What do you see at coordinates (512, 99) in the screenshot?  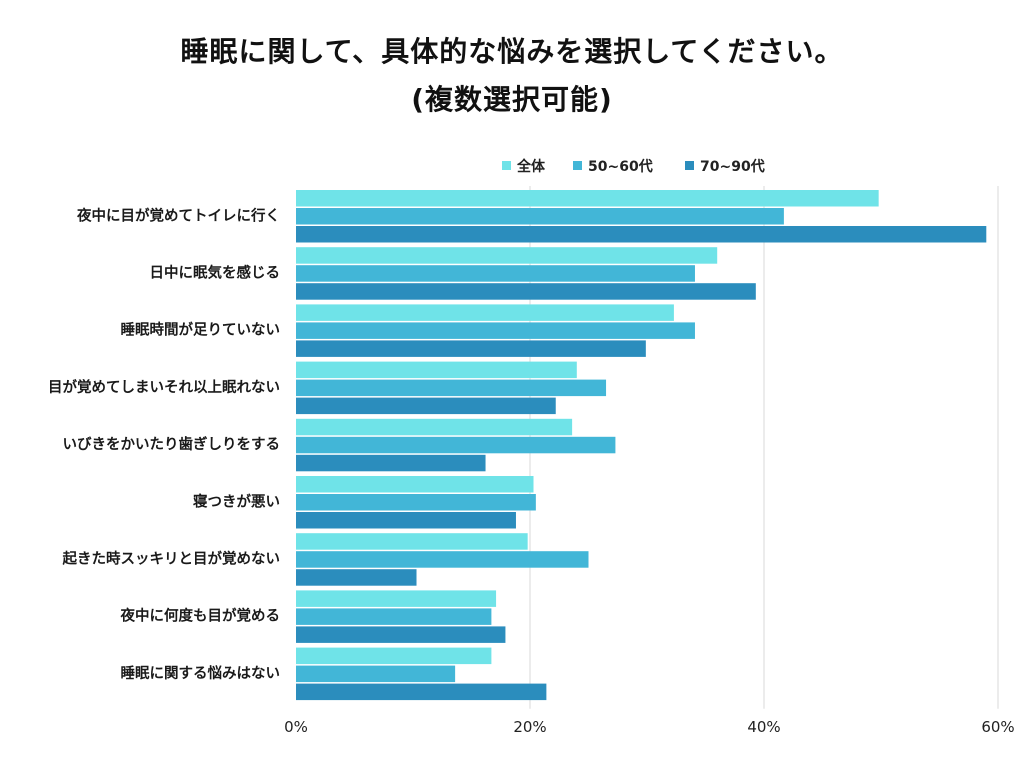 I see `chart-title-line-2: (複数選択可能)` at bounding box center [512, 99].